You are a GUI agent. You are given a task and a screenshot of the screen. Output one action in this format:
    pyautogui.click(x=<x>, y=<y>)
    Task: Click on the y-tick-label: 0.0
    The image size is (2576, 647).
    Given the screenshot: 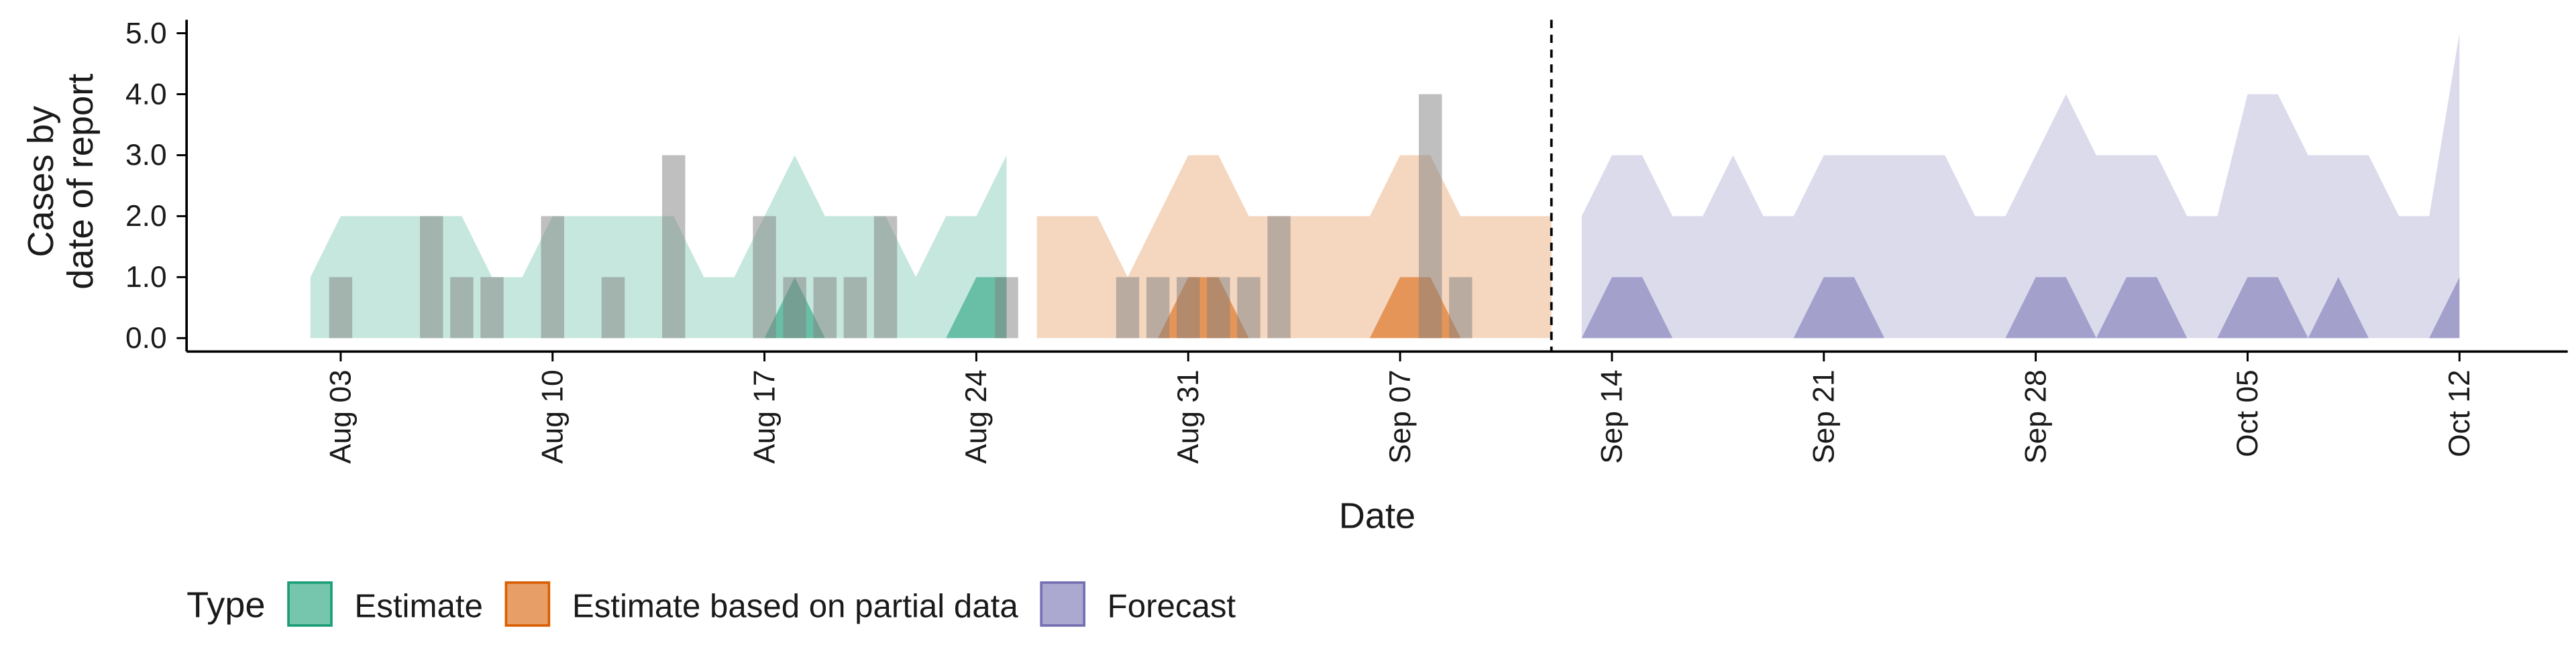 What is the action you would take?
    pyautogui.click(x=146, y=338)
    